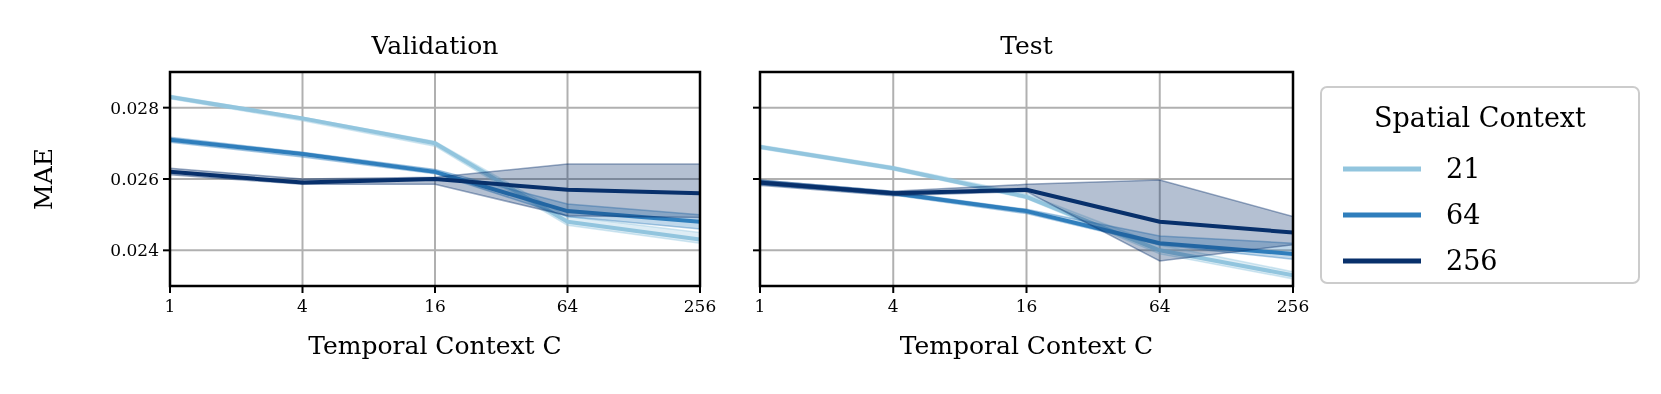  Describe the element at coordinates (1463, 168) in the screenshot. I see `legend-label: 21` at that location.